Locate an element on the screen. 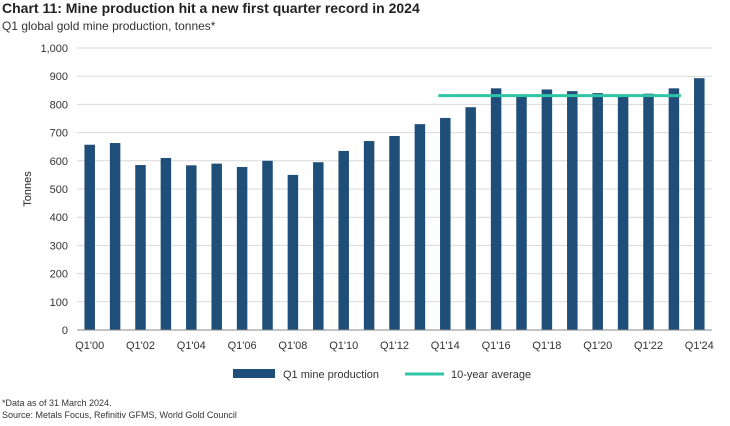 The image size is (730, 426). bar-Q124 is located at coordinates (699, 204).